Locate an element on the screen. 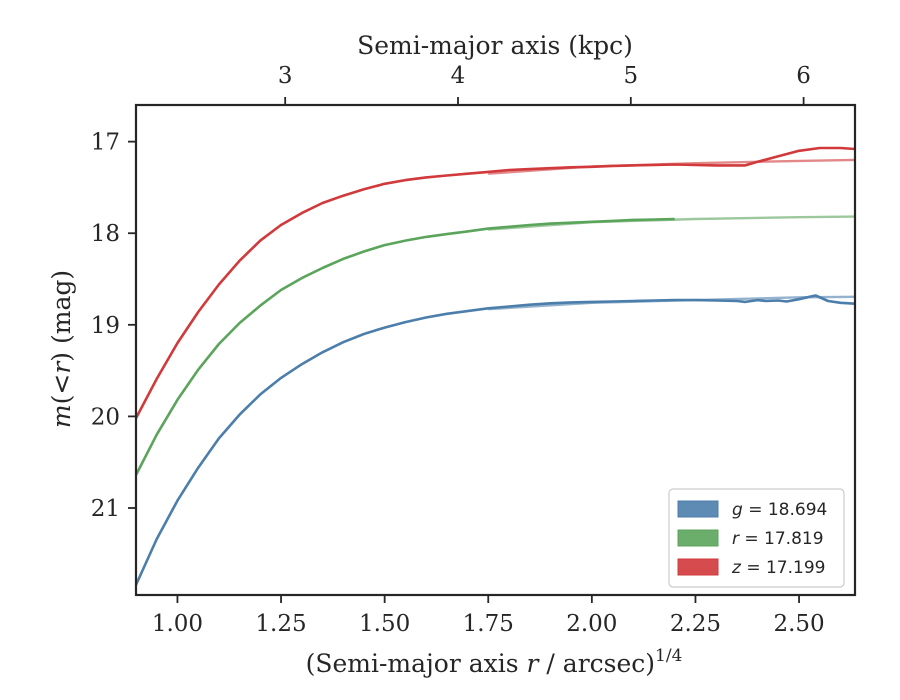 This screenshot has width=900, height=700. x-tick-label: 1.50 is located at coordinates (384, 624).